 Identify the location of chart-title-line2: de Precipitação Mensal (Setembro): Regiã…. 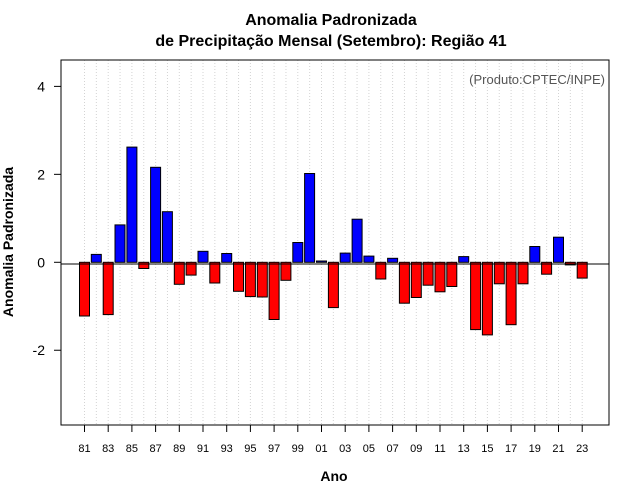
(330, 41).